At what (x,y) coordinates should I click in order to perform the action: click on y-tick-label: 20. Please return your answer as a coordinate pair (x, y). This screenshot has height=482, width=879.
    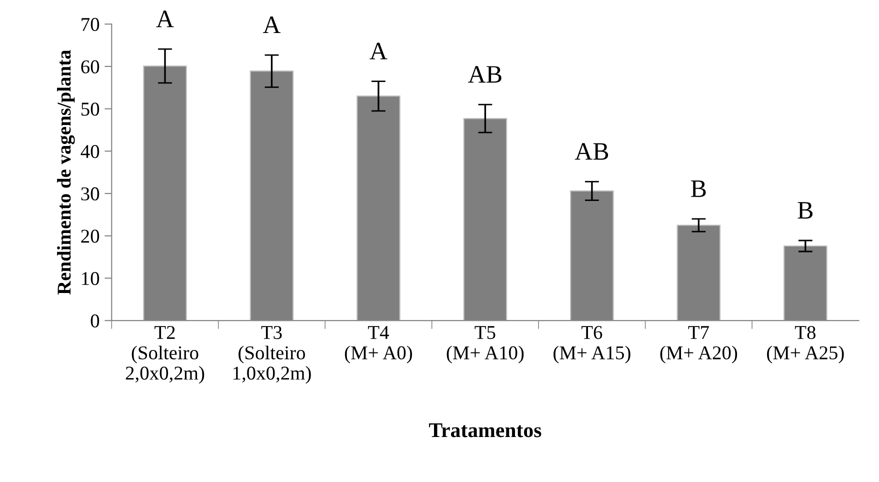
    Looking at the image, I should click on (90, 236).